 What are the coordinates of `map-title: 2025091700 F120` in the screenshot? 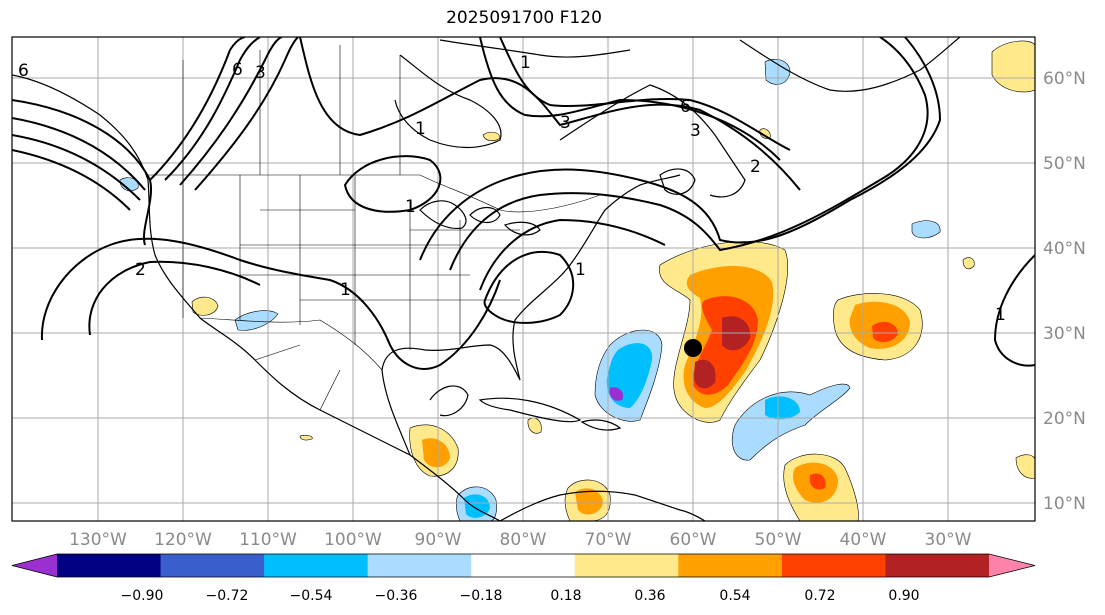 It's located at (524, 18).